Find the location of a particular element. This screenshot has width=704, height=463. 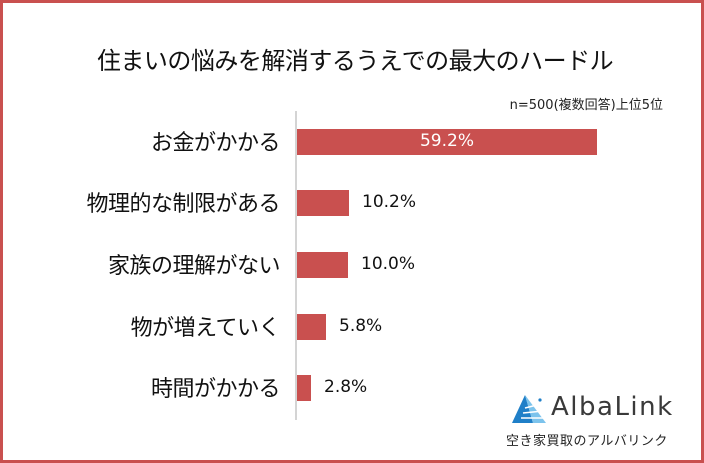

value-label: 59.2% is located at coordinates (446, 141).